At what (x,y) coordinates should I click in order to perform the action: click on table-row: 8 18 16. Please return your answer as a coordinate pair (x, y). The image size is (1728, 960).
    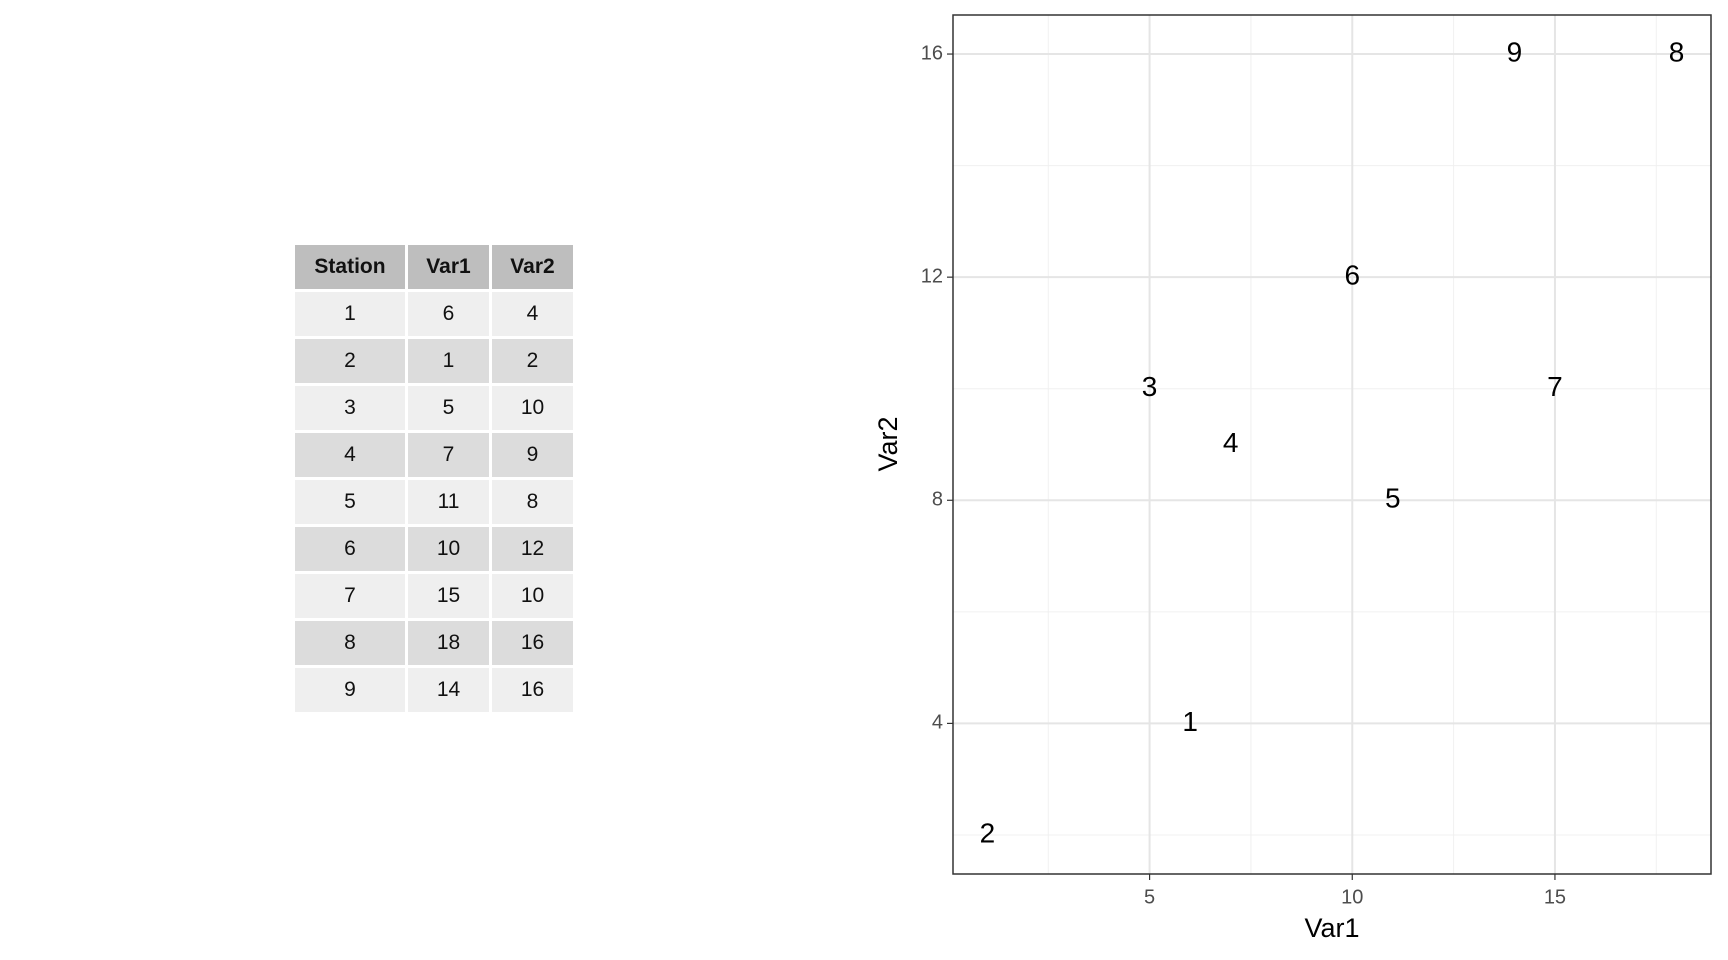
    Looking at the image, I should click on (434, 643).